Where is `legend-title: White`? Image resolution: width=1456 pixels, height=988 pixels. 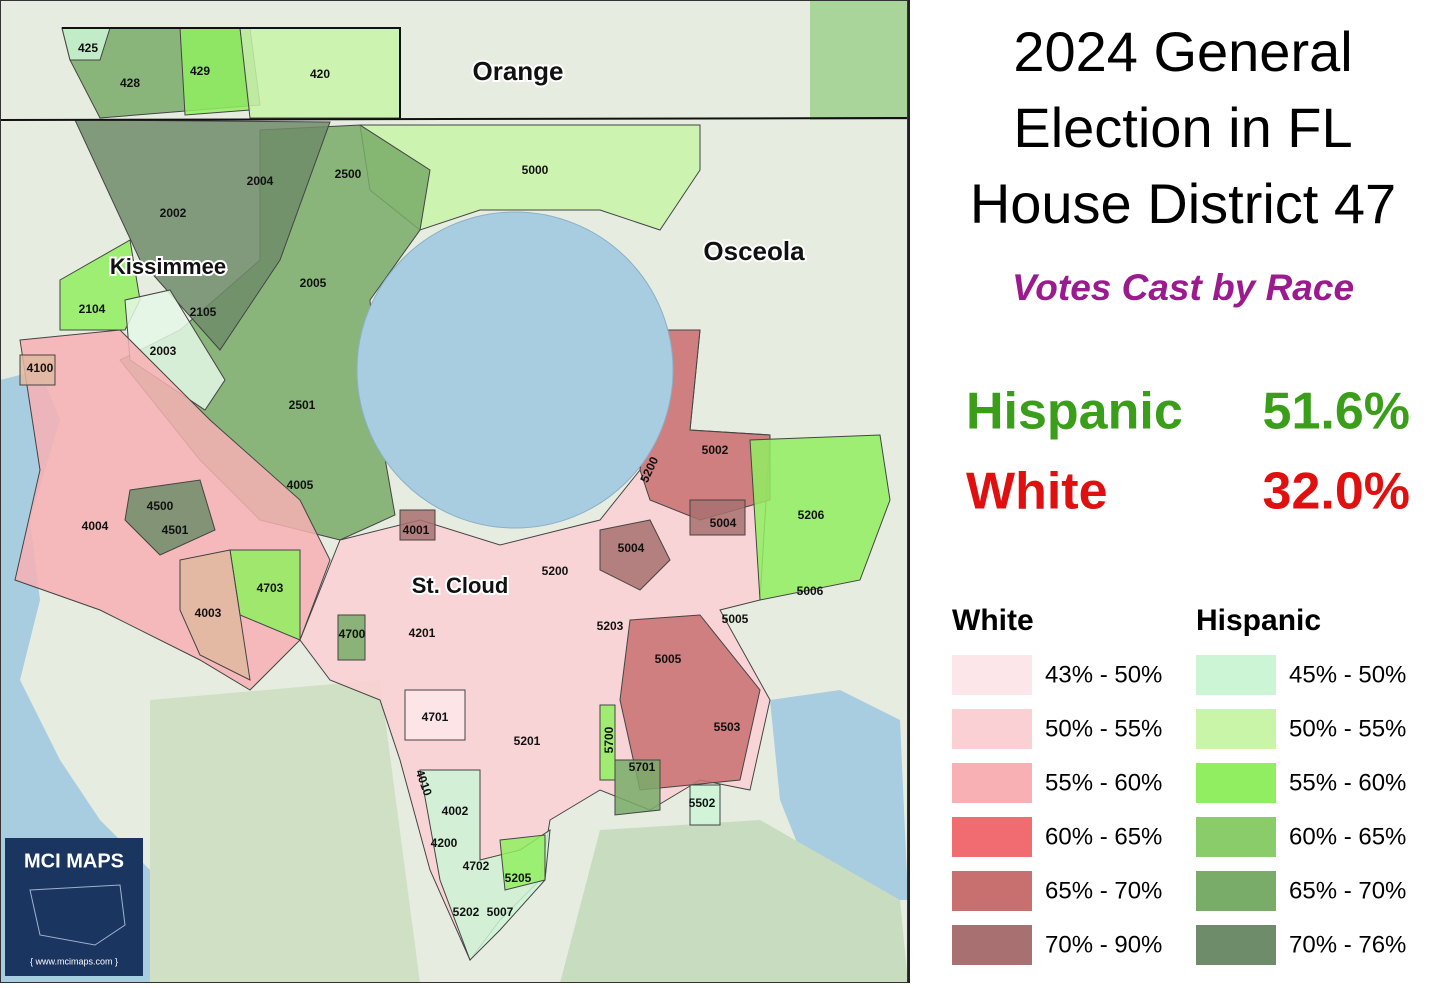 legend-title: White is located at coordinates (993, 620).